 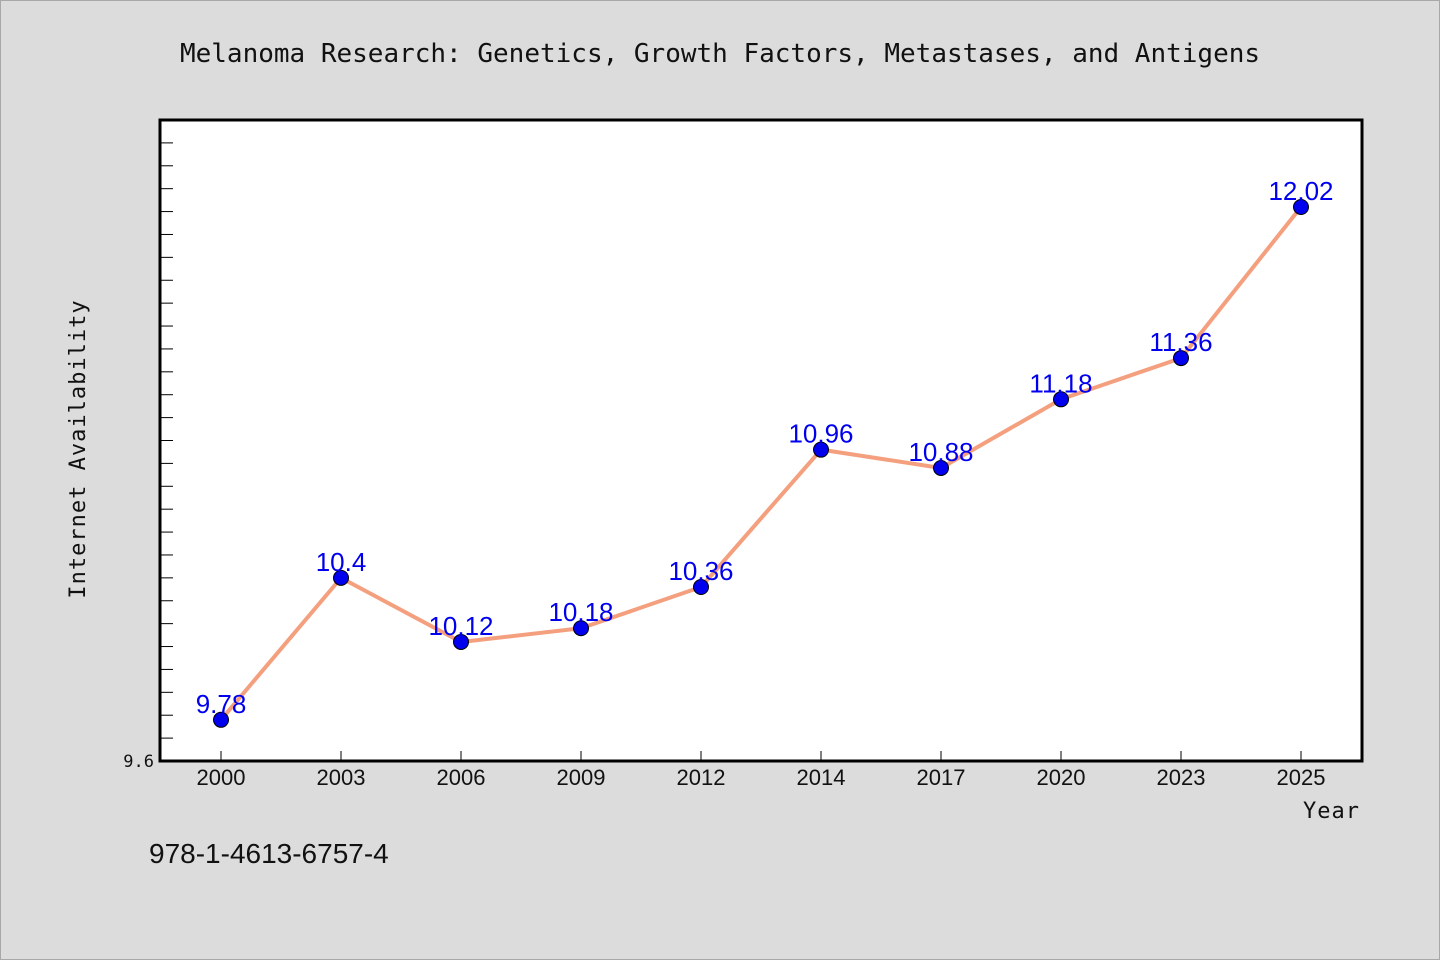 What do you see at coordinates (940, 452) in the screenshot?
I see `data-label: 10.88` at bounding box center [940, 452].